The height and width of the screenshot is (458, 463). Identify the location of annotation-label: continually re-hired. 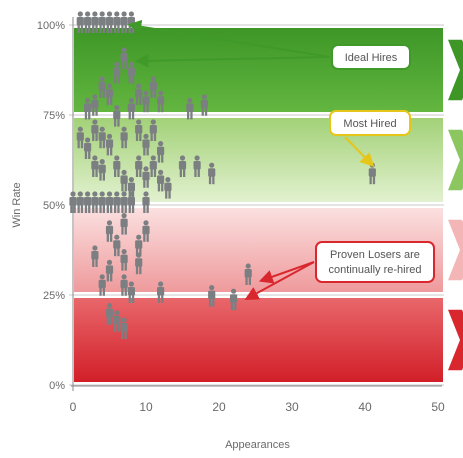
(375, 270).